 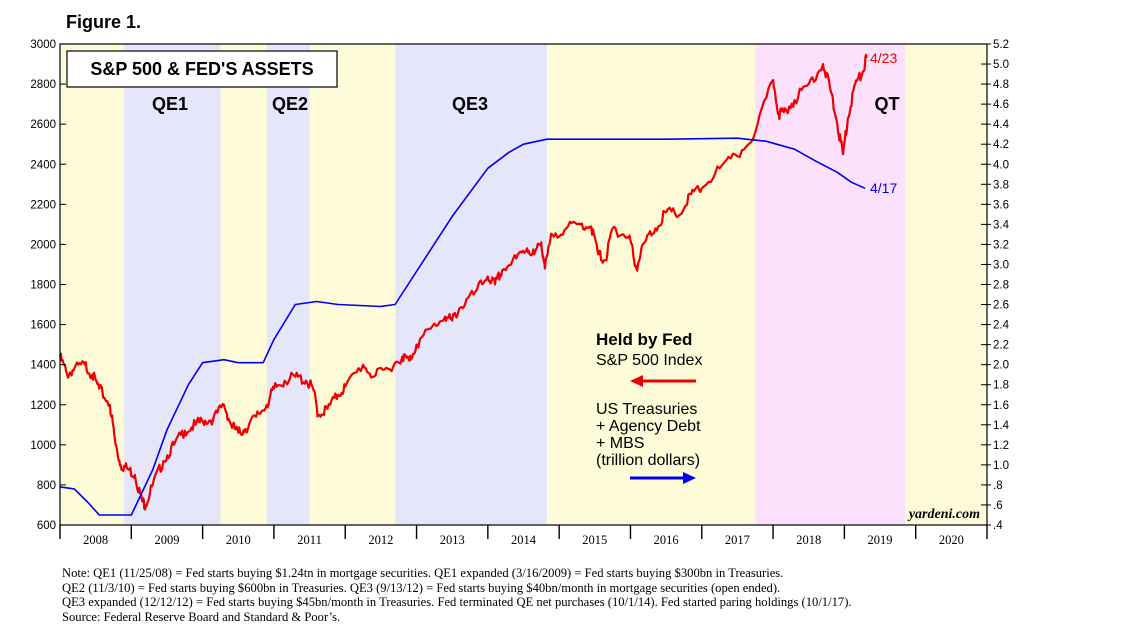 I want to click on chart-title: S&P 500 & FED'S ASSETS, so click(x=201, y=69).